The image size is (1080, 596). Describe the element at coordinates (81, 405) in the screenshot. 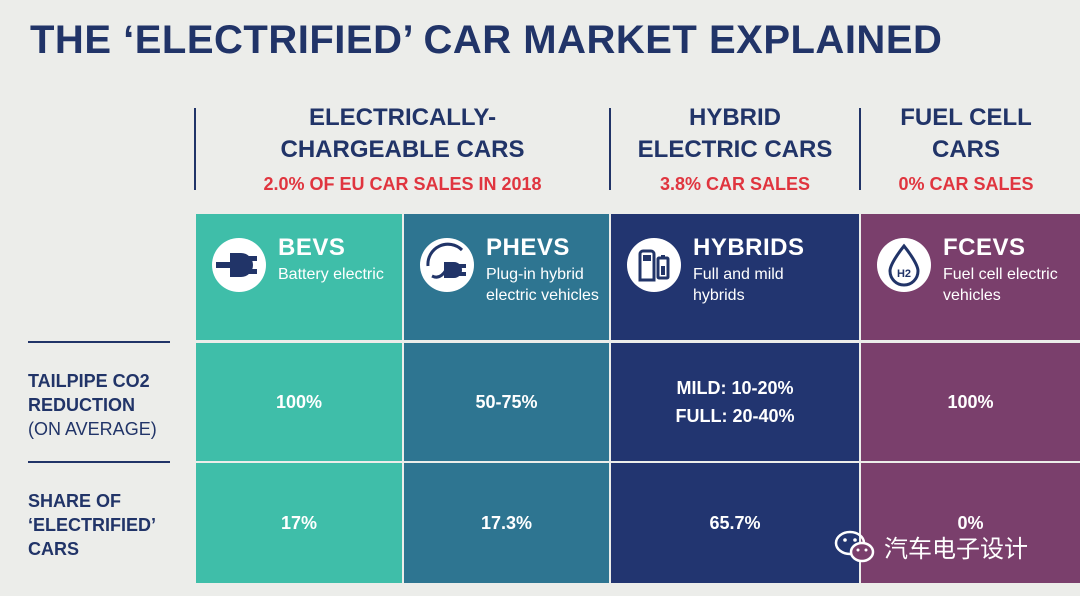

I see `row-label-line: REDUCTION` at that location.